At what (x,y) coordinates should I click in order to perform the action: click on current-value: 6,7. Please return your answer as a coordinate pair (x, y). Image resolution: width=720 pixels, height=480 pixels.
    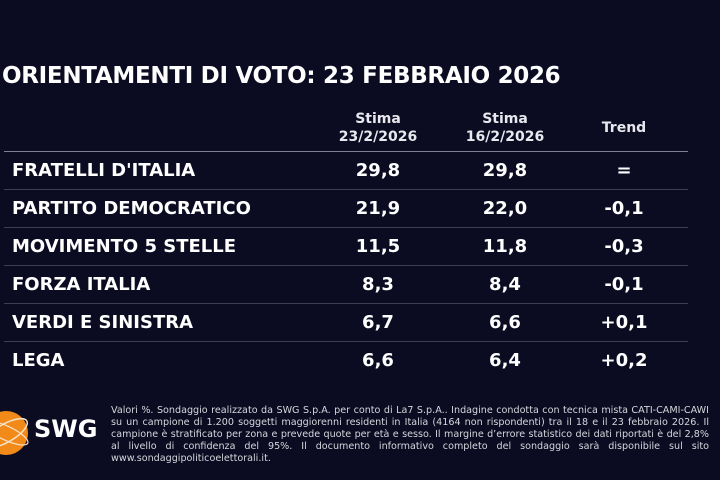
    Looking at the image, I should click on (378, 322).